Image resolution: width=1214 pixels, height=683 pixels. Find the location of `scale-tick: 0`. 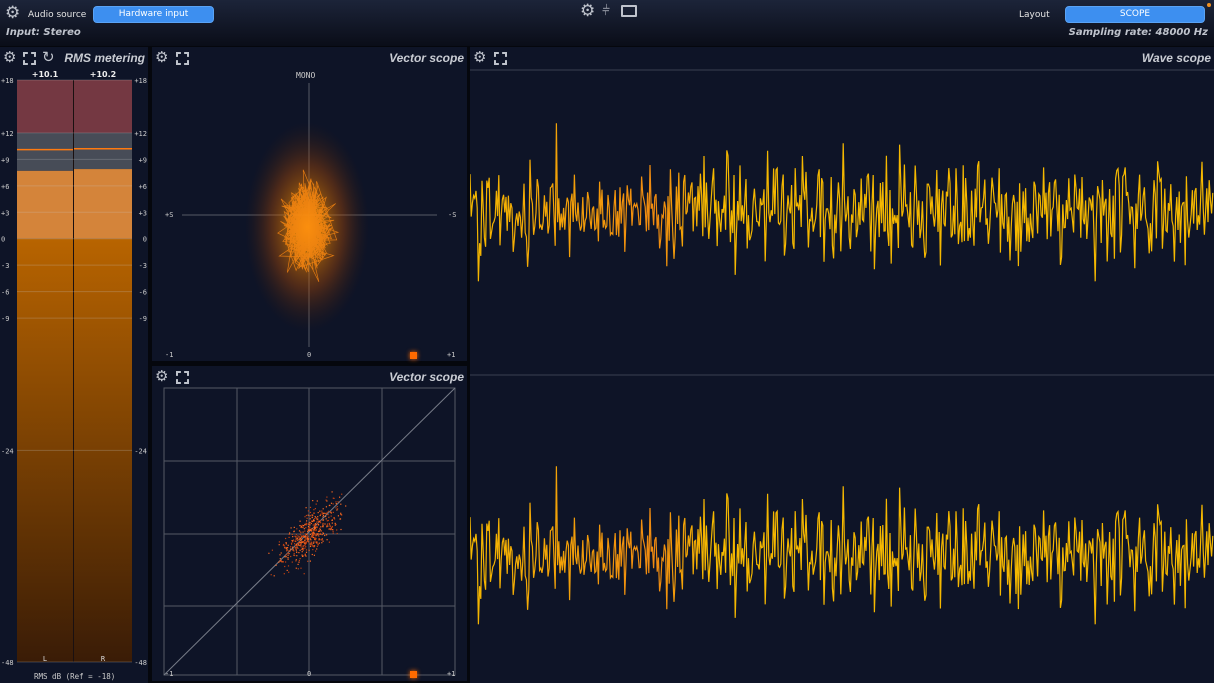

scale-tick: 0 is located at coordinates (3, 240).